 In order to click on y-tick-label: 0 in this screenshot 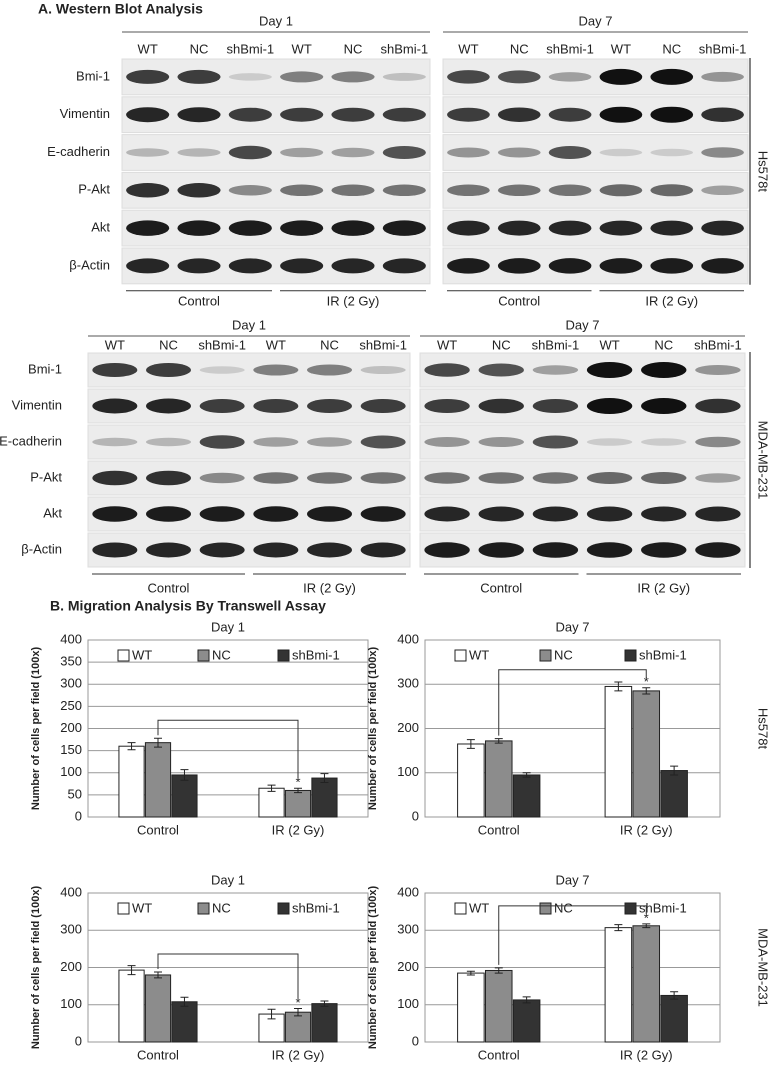, I will do `click(415, 1040)`.